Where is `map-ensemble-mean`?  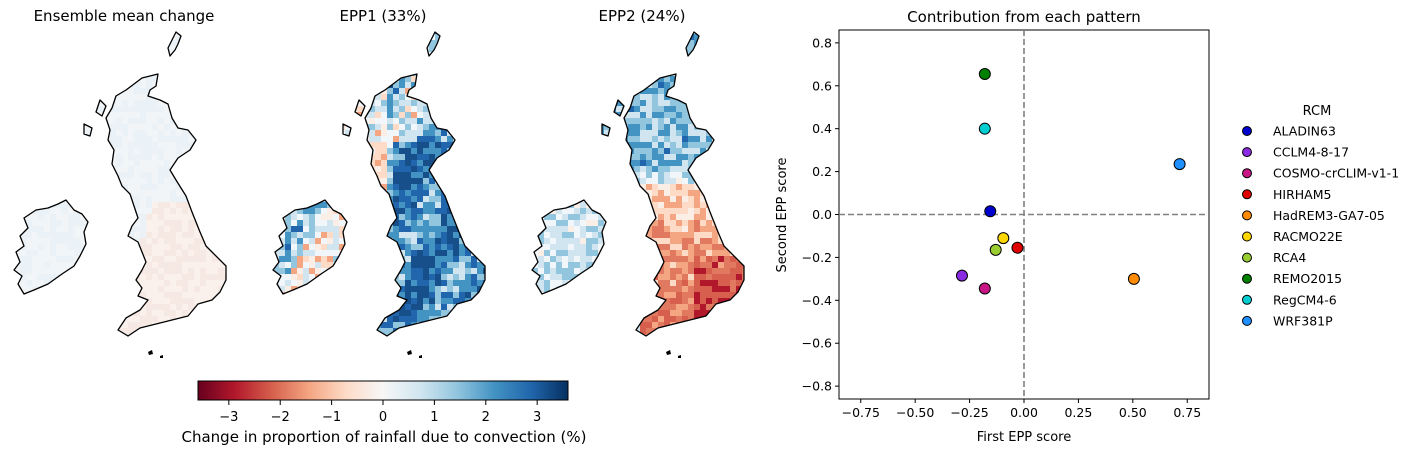
map-ensemble-mean is located at coordinates (120, 194).